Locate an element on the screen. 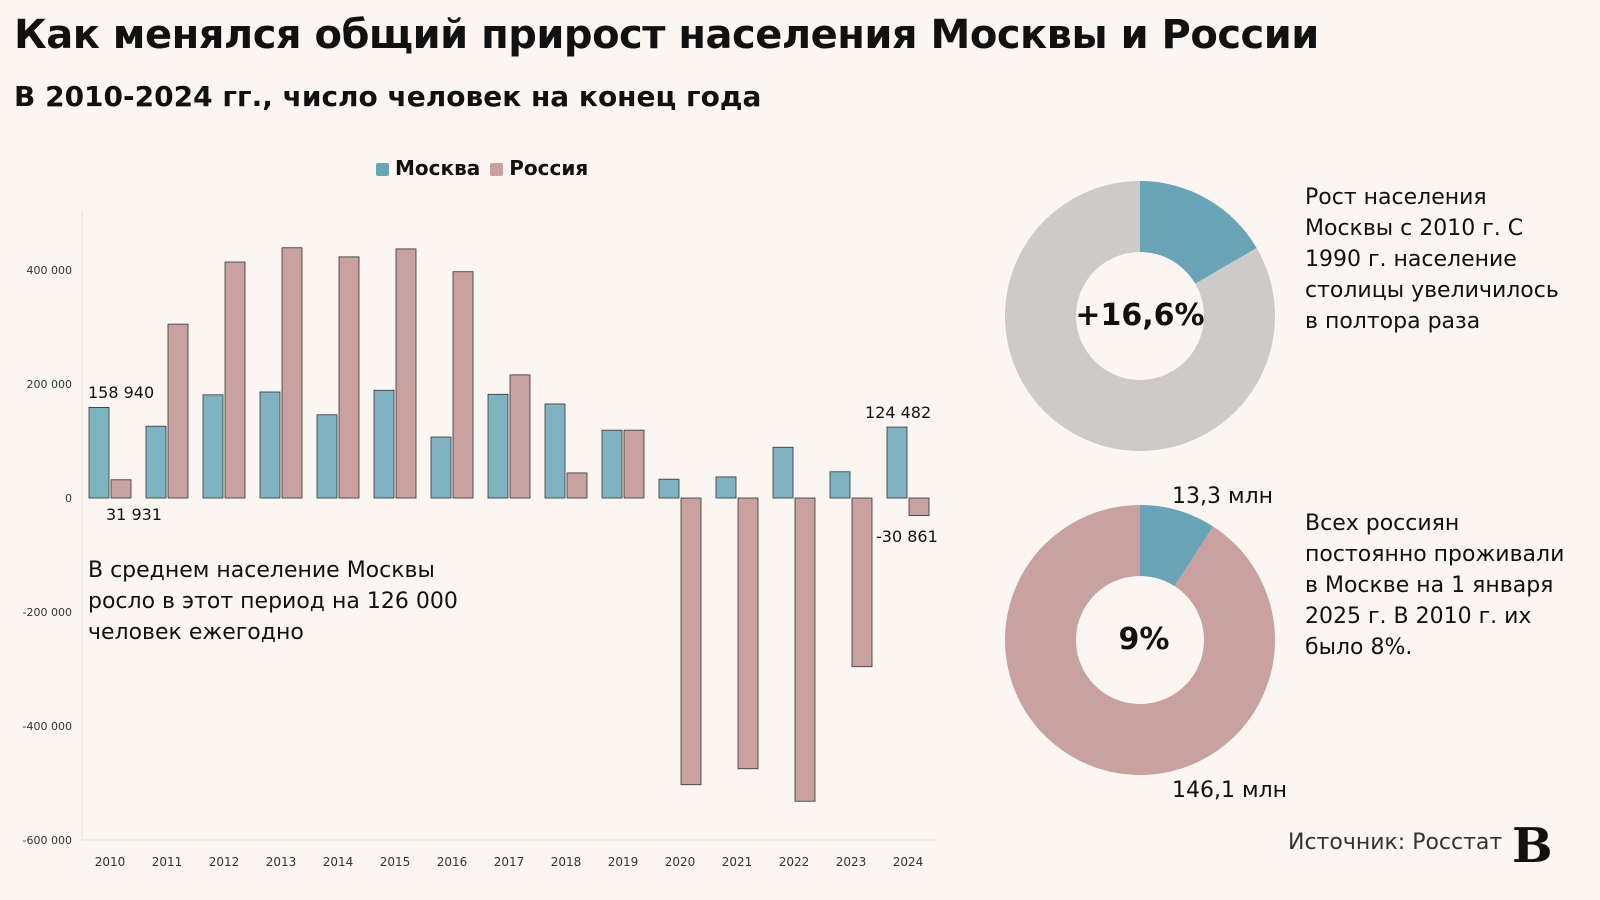  x-tick-label: 2016 is located at coordinates (452, 862).